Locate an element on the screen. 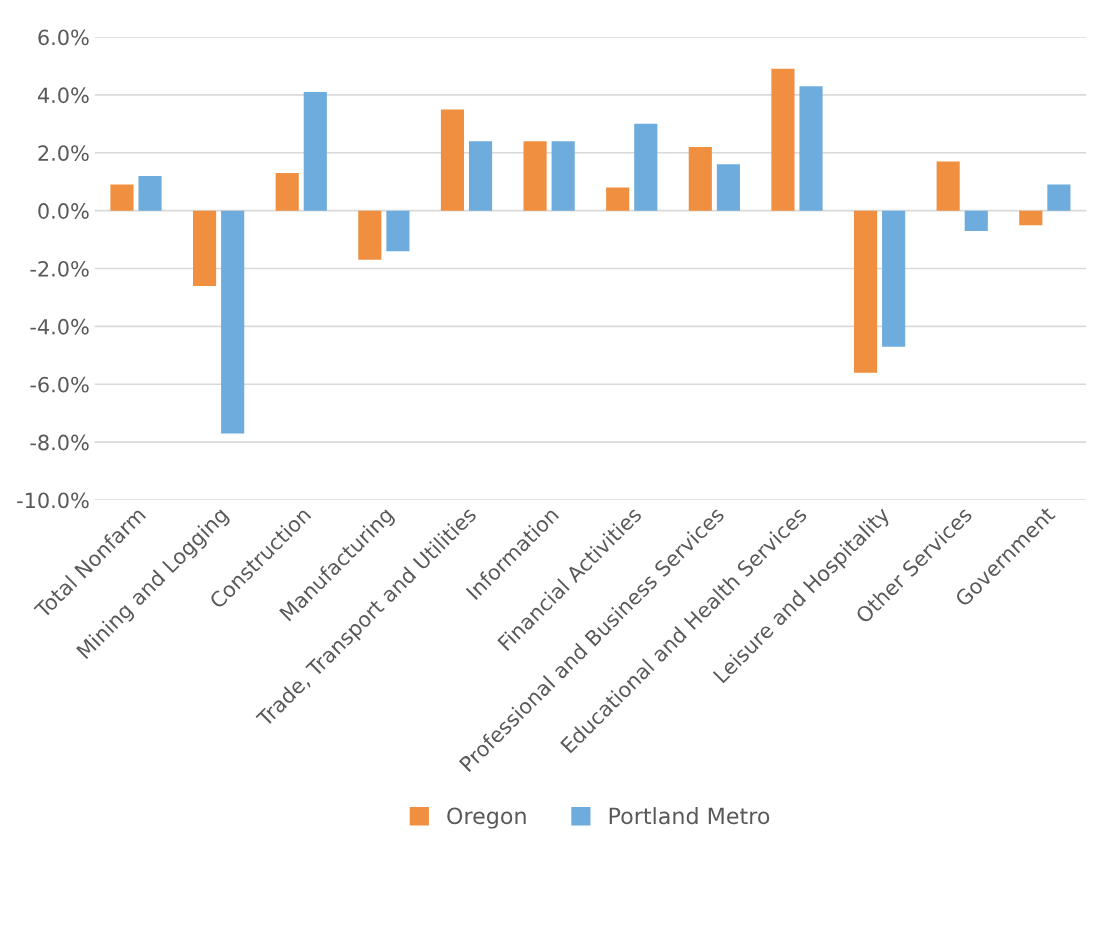 The width and height of the screenshot is (1114, 926). y-tick-label: -8.0% is located at coordinates (59, 442).